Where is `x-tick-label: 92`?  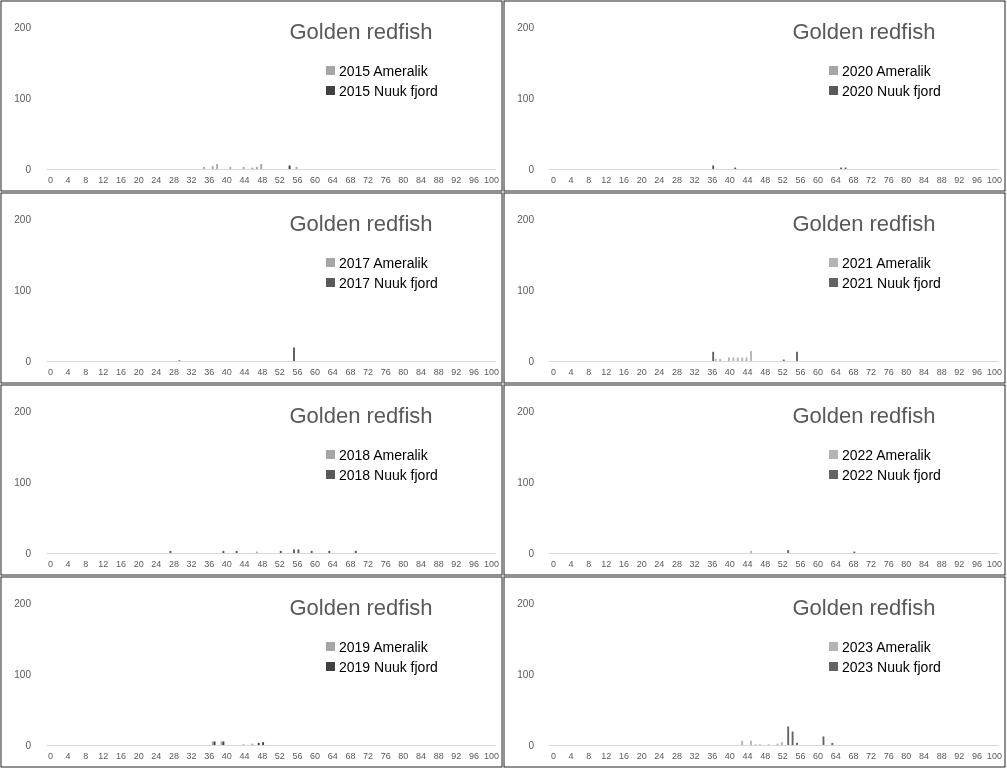 x-tick-label: 92 is located at coordinates (959, 180).